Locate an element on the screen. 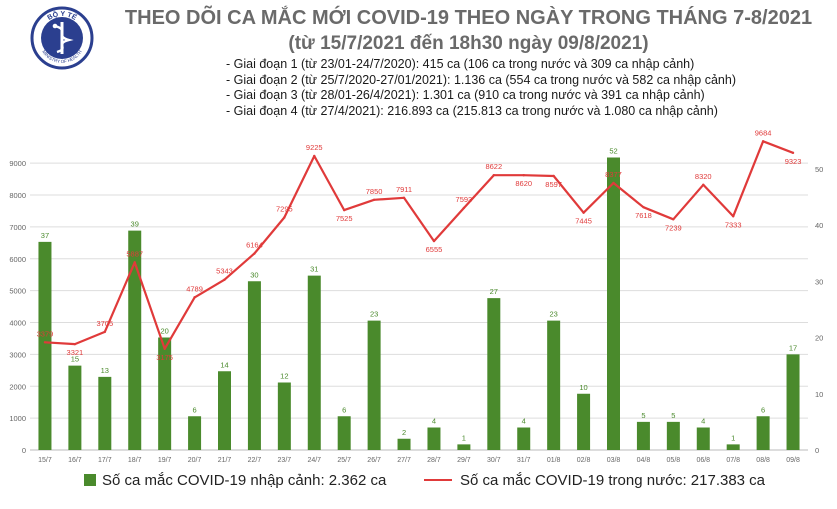 This screenshot has width=837, height=509. line-value-label: 3175 is located at coordinates (164, 357).